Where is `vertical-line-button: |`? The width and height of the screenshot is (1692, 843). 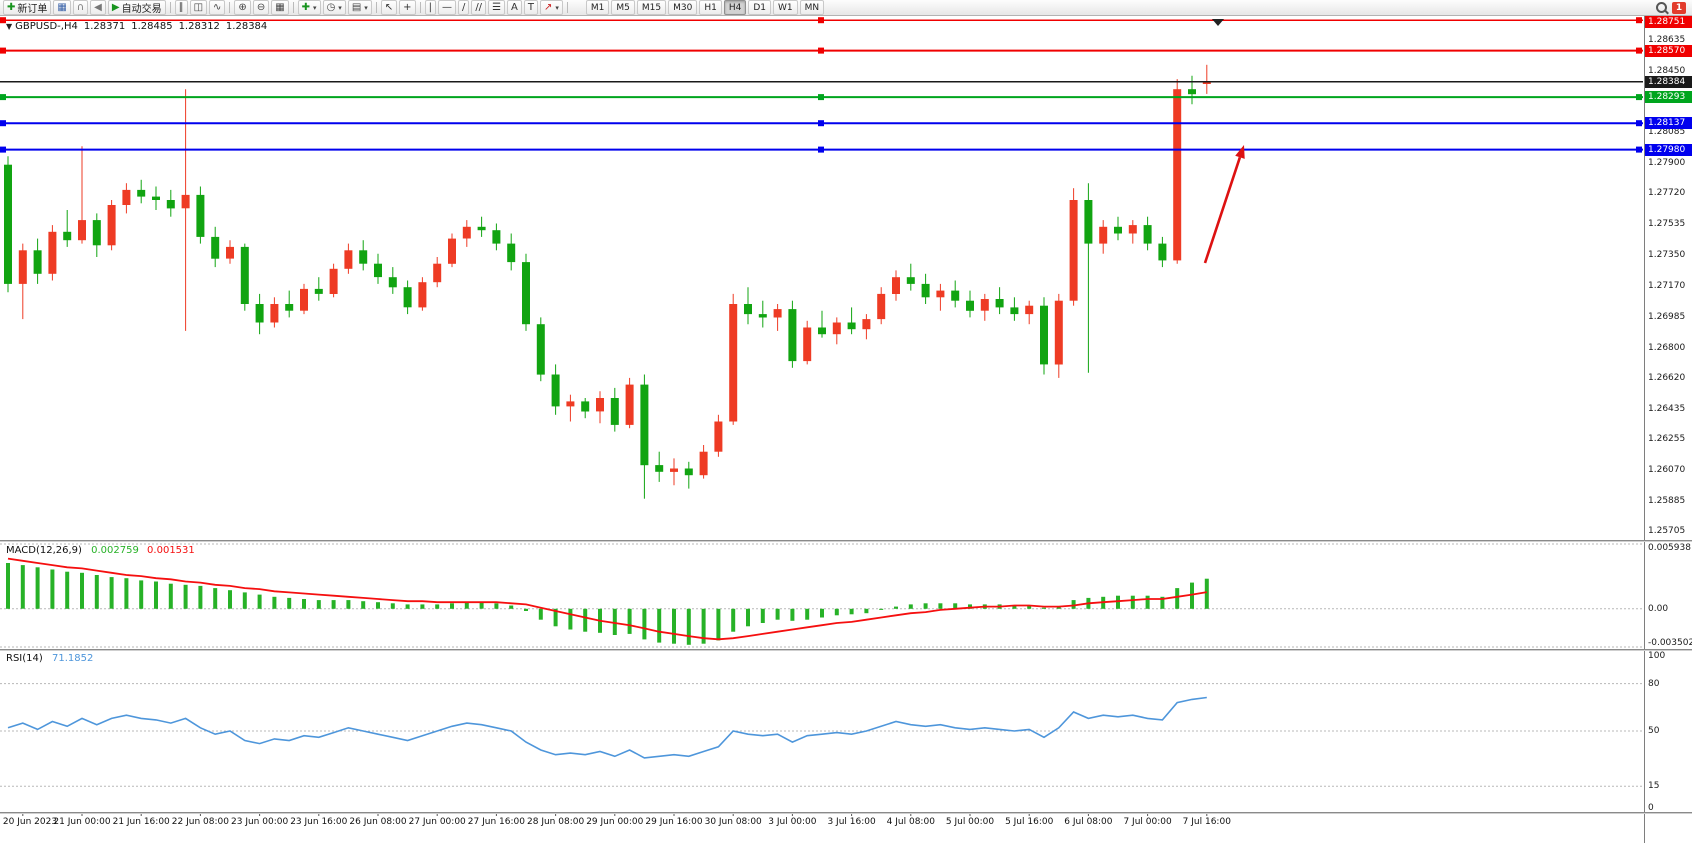 vertical-line-button: | is located at coordinates (430, 7).